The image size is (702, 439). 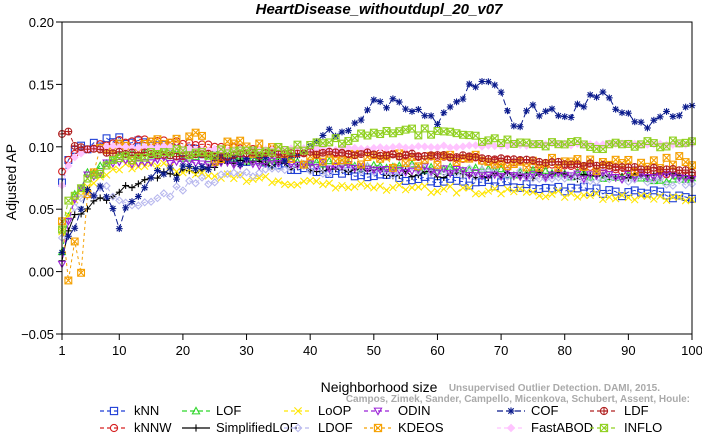 What do you see at coordinates (136, 427) in the screenshot?
I see `legend-item-knnw: kNNW` at bounding box center [136, 427].